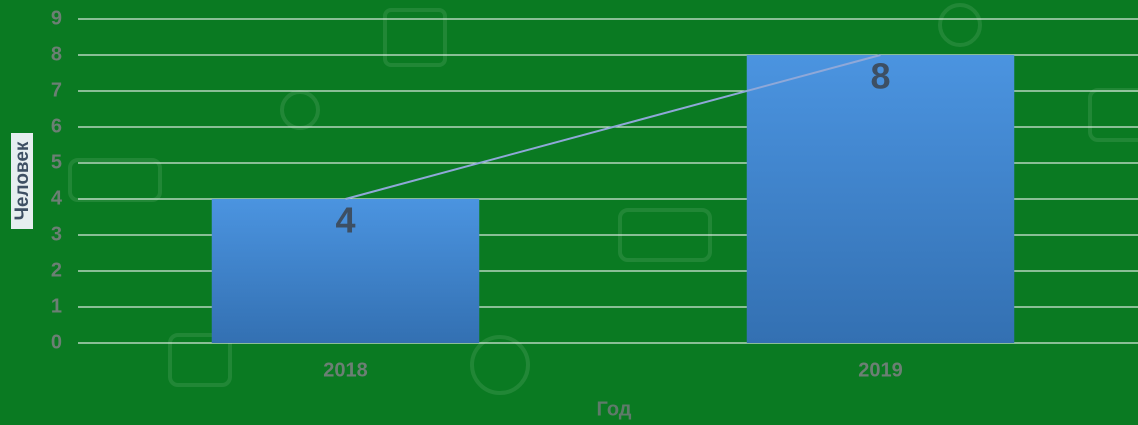  Describe the element at coordinates (345, 271) in the screenshot. I see `bar` at that location.